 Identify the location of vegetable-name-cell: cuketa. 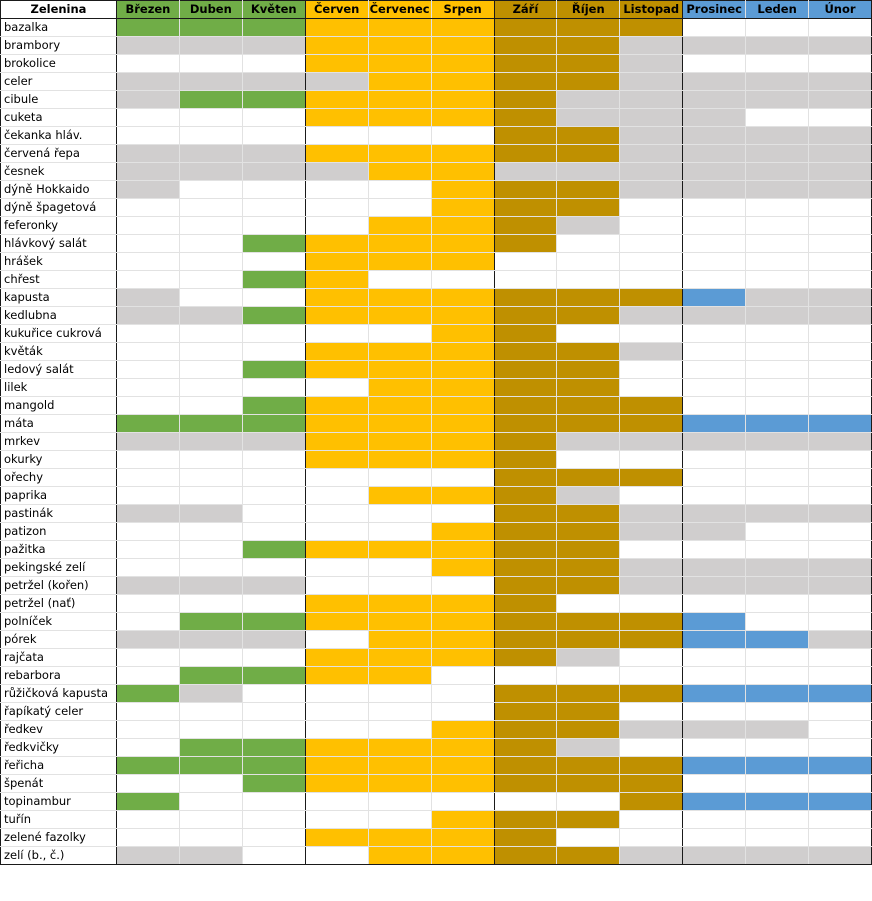
(58, 117).